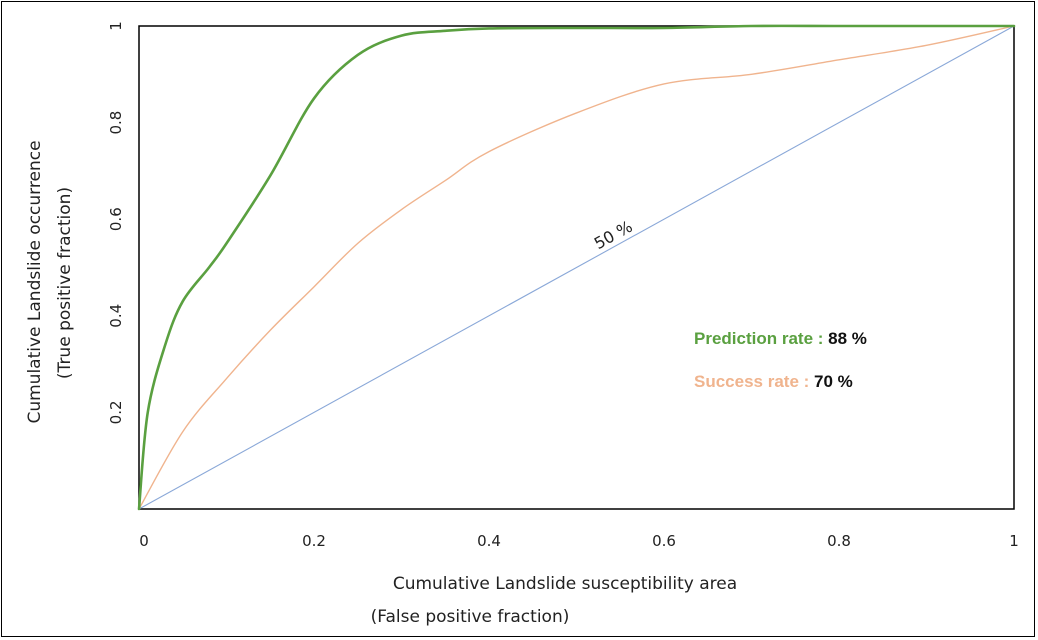 This screenshot has height=640, width=1038. What do you see at coordinates (144, 541) in the screenshot?
I see `x-tick-label: 0` at bounding box center [144, 541].